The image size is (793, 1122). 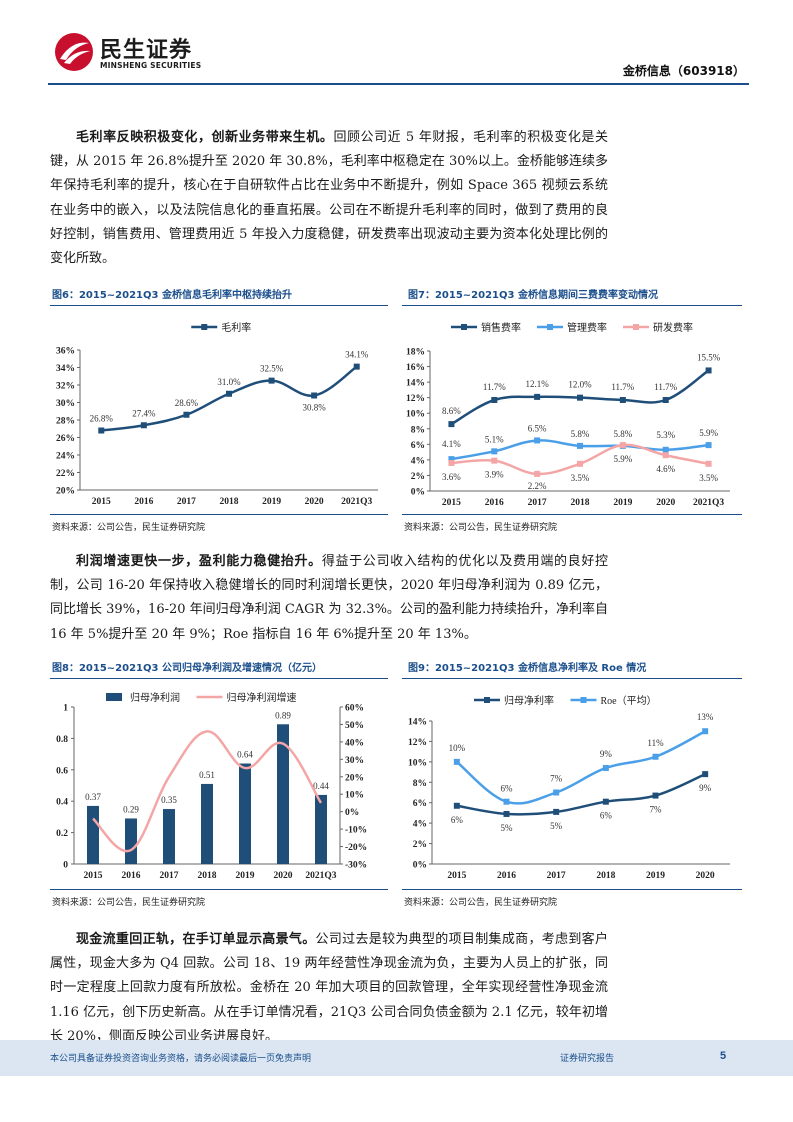 I want to click on data-label: 0.64, so click(x=245, y=755).